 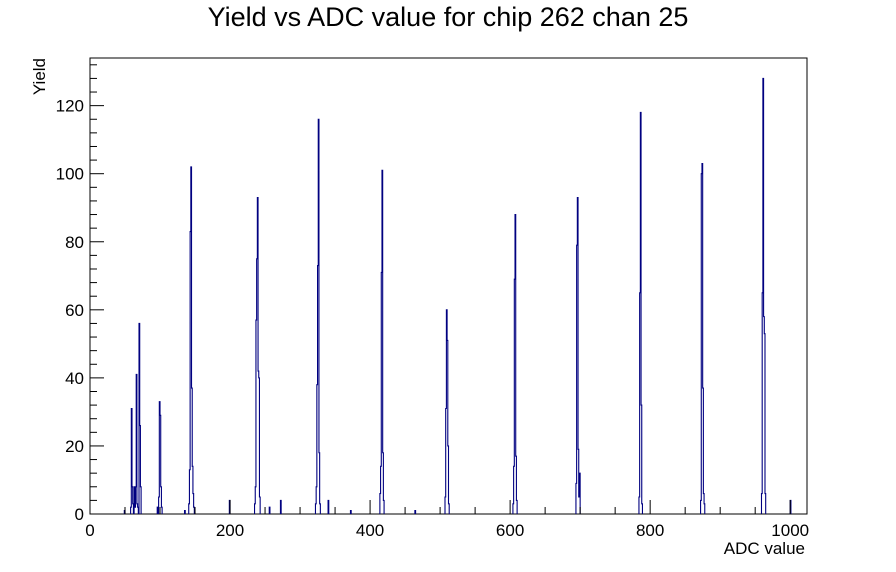 I want to click on y-tick-label: 40, so click(x=74, y=378).